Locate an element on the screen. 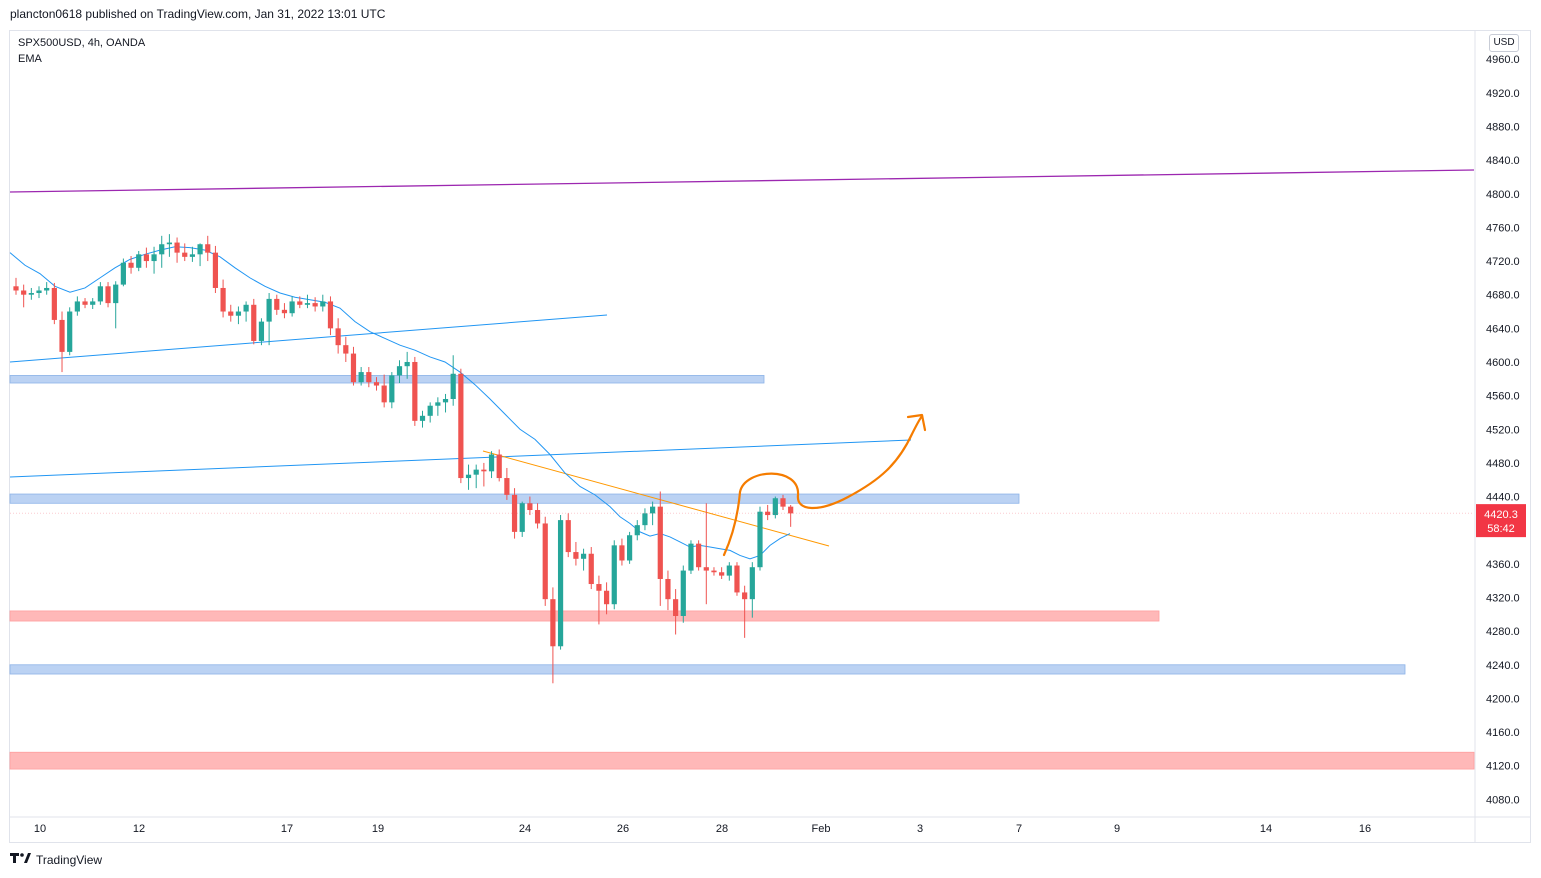 The width and height of the screenshot is (1541, 878). ema-indicator-label: EMA is located at coordinates (30, 59).